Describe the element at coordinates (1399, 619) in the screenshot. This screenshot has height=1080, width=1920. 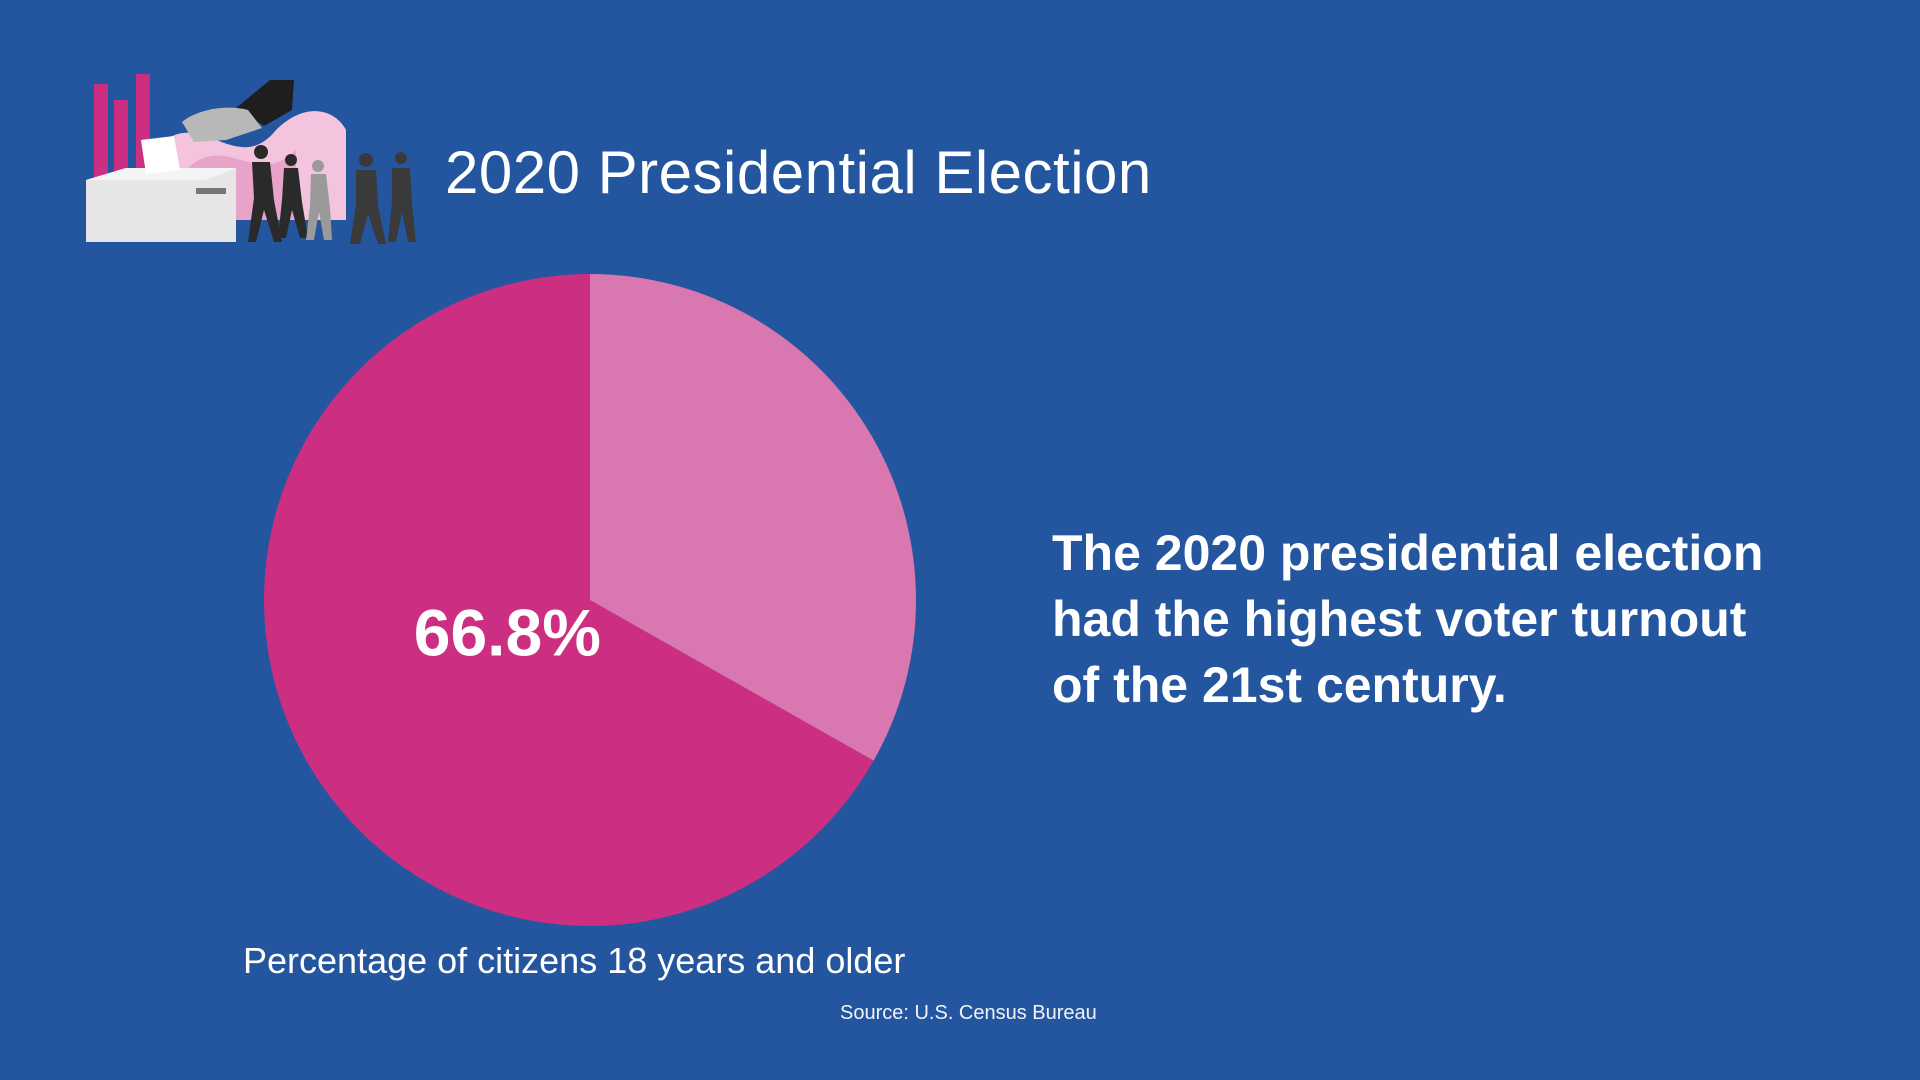
I see `statement-line: had the highest voter turnout` at that location.